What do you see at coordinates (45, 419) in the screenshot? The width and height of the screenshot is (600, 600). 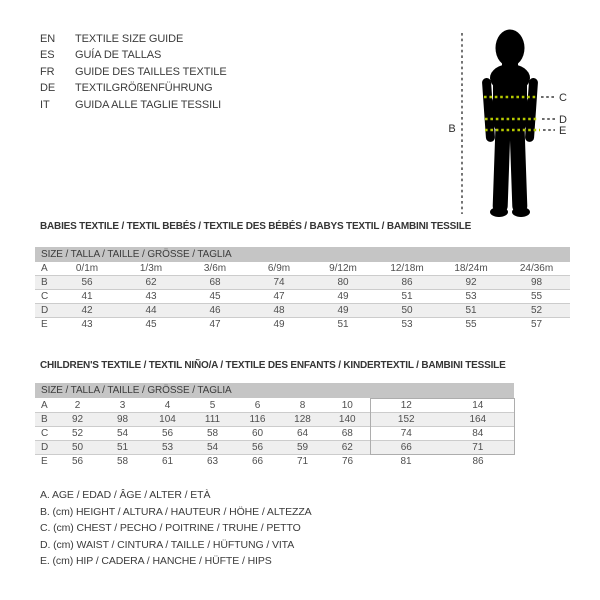 I see `row-label: B` at bounding box center [45, 419].